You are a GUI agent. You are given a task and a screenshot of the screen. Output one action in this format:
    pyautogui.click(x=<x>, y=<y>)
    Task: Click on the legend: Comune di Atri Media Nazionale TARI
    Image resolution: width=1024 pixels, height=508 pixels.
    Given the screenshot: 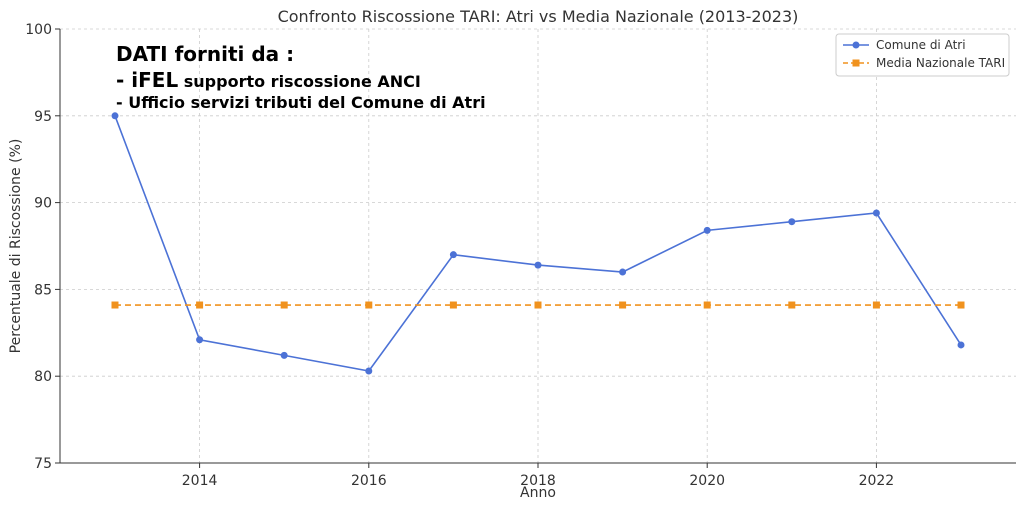 What is the action you would take?
    pyautogui.click(x=922, y=55)
    